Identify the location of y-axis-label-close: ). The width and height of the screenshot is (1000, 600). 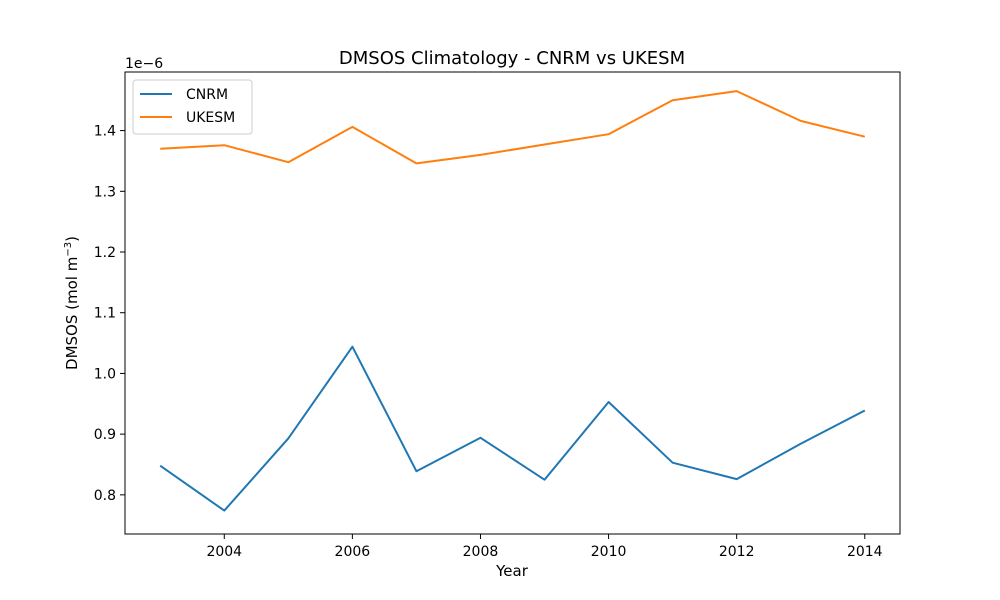
(72, 239).